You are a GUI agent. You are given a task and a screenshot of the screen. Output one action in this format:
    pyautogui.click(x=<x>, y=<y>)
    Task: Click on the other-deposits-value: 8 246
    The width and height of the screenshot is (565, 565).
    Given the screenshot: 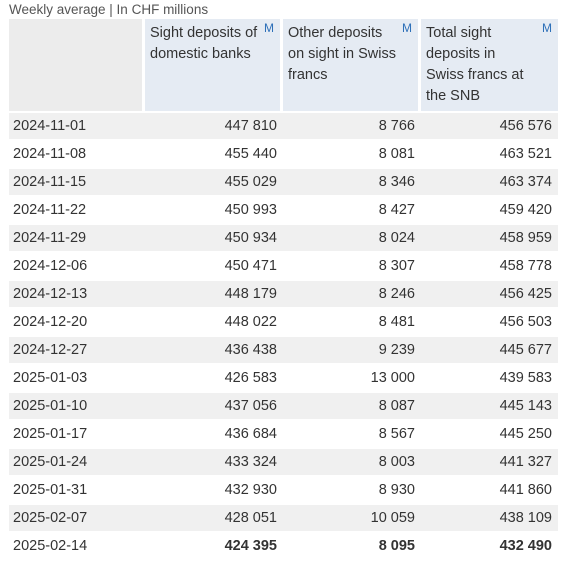 What is the action you would take?
    pyautogui.click(x=352, y=293)
    